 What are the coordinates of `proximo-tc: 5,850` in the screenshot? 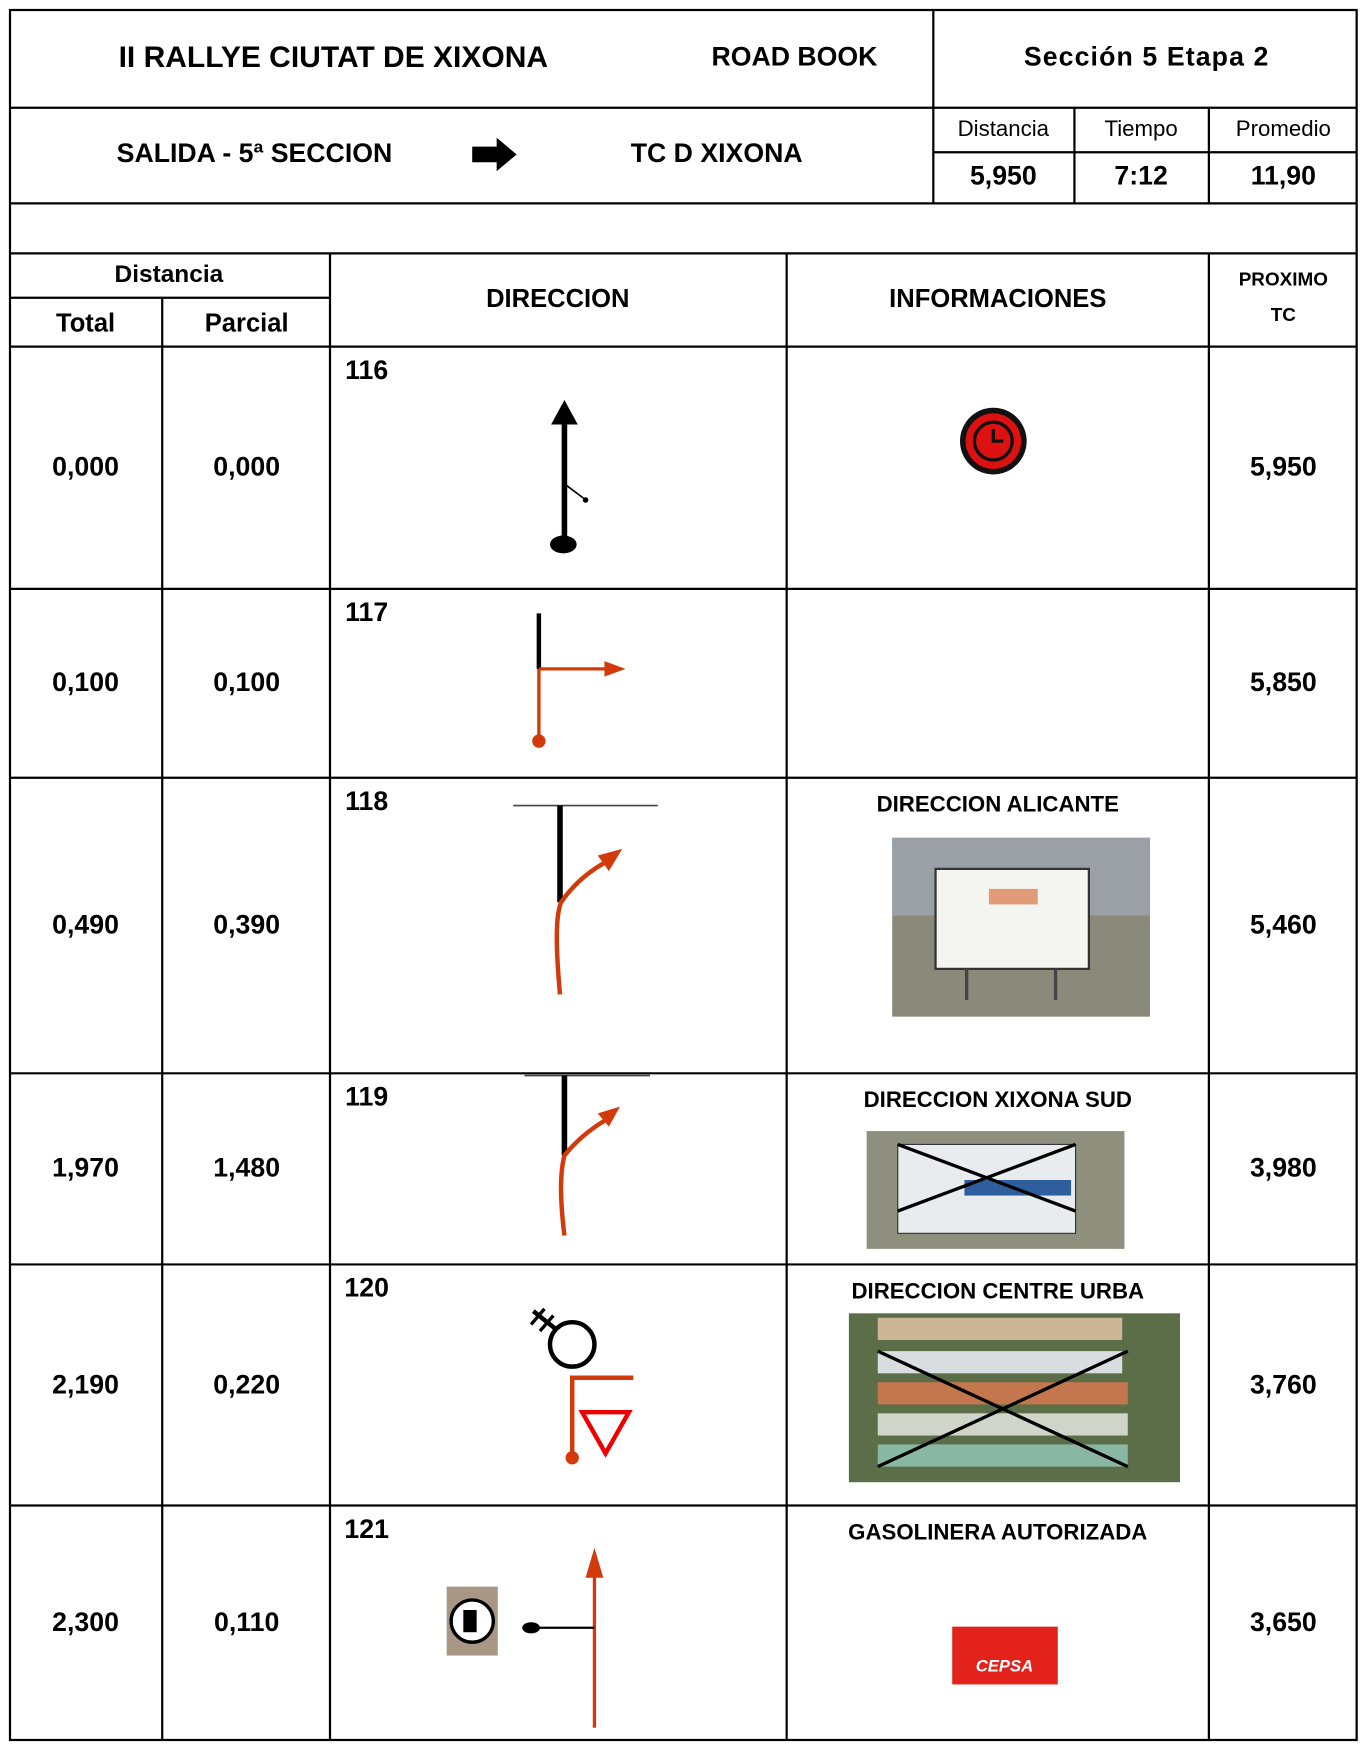 It's located at (1283, 682).